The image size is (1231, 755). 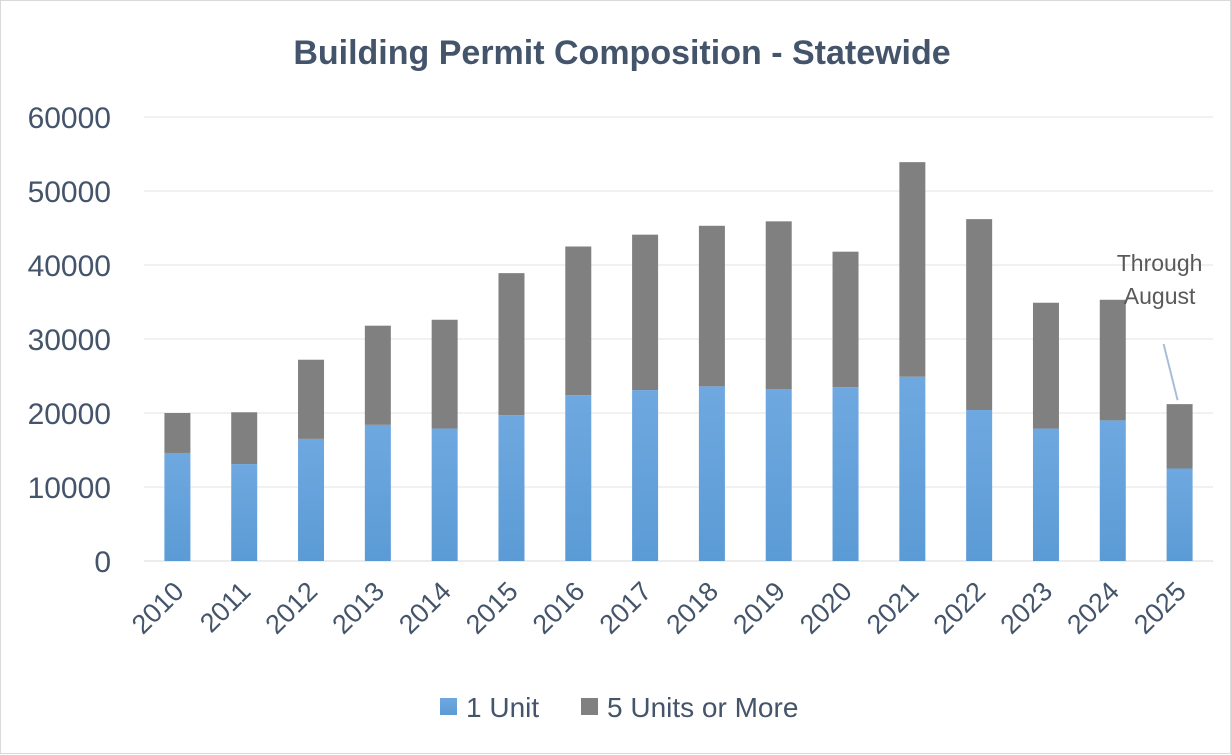 What do you see at coordinates (778, 305) in the screenshot?
I see `bar-5-units-or-more-2019` at bounding box center [778, 305].